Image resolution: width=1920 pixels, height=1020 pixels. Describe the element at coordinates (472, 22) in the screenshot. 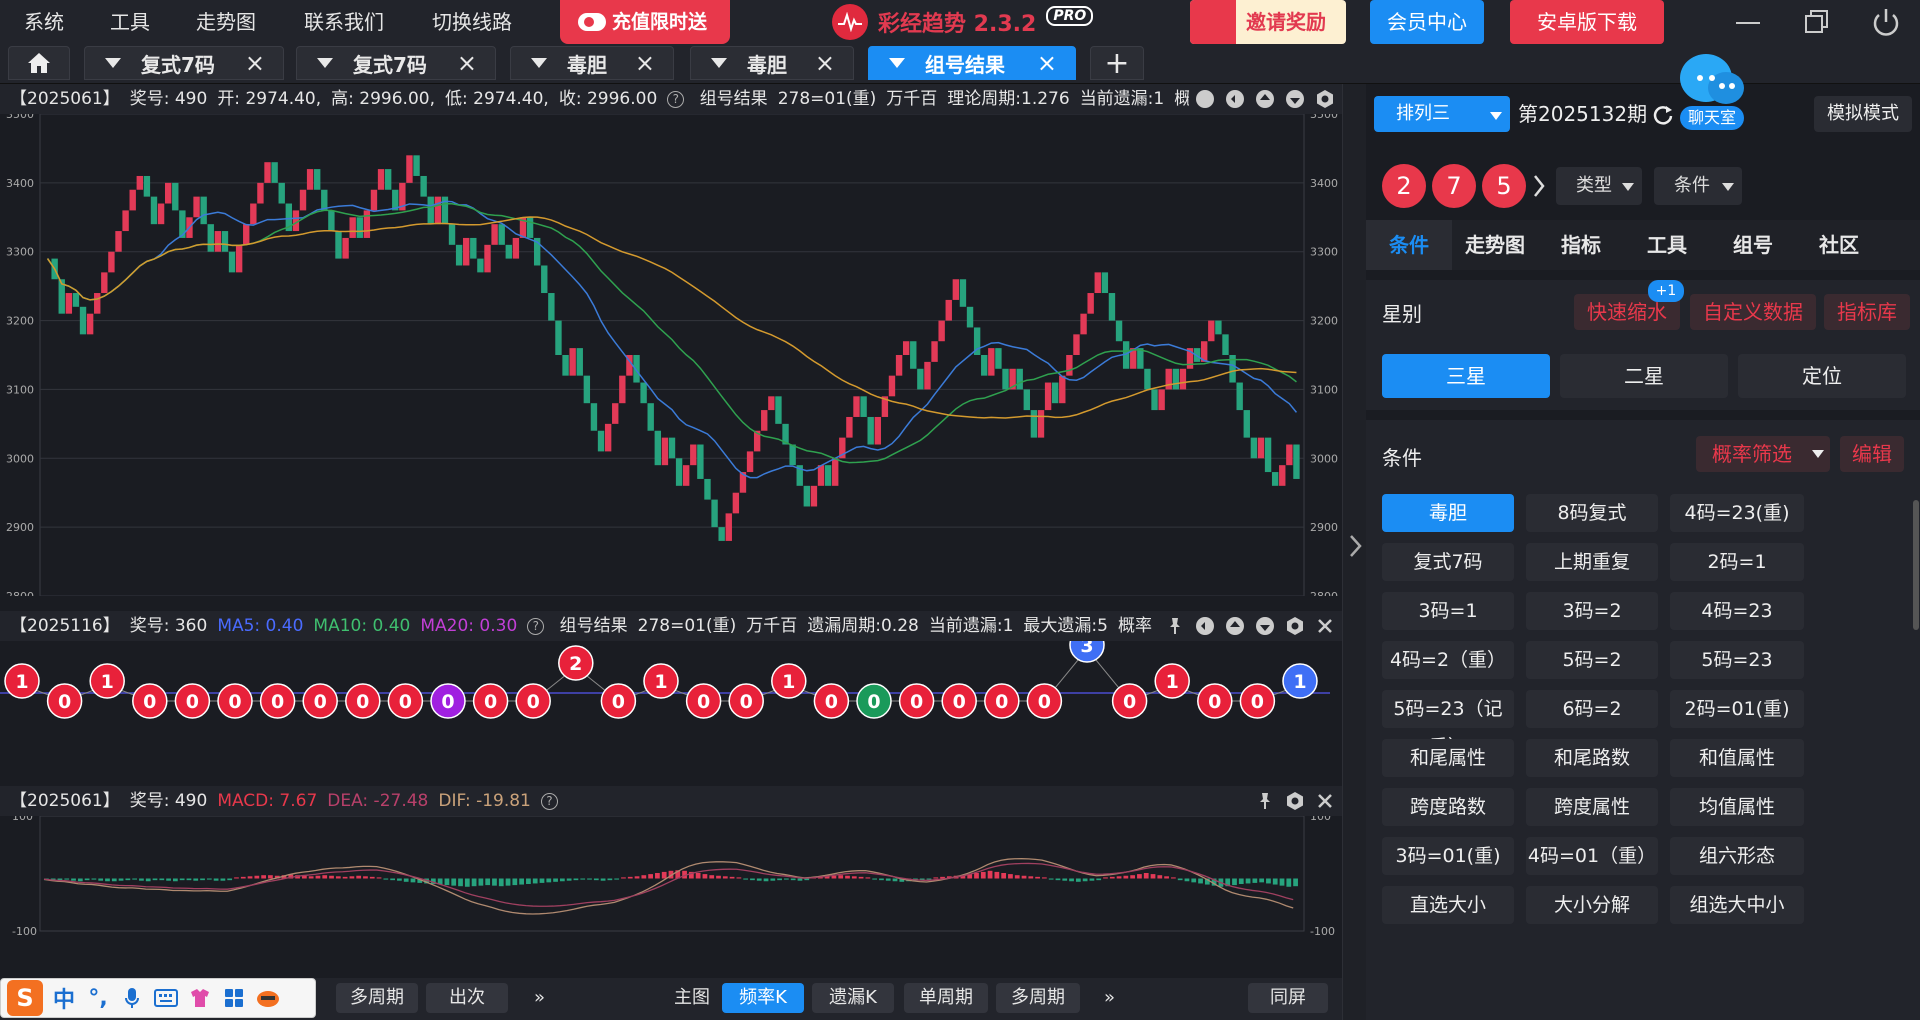

I see `menu-switch-line: 切换线路` at that location.